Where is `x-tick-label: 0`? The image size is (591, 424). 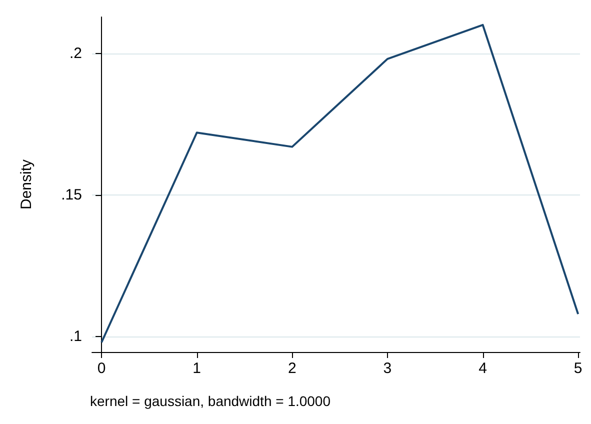
x-tick-label: 0 is located at coordinates (101, 368).